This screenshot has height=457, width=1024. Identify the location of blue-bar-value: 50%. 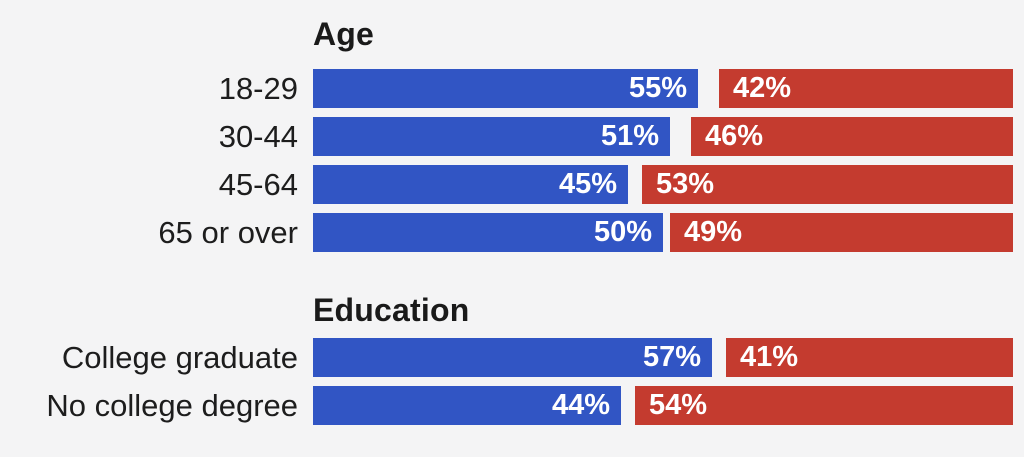
(622, 232).